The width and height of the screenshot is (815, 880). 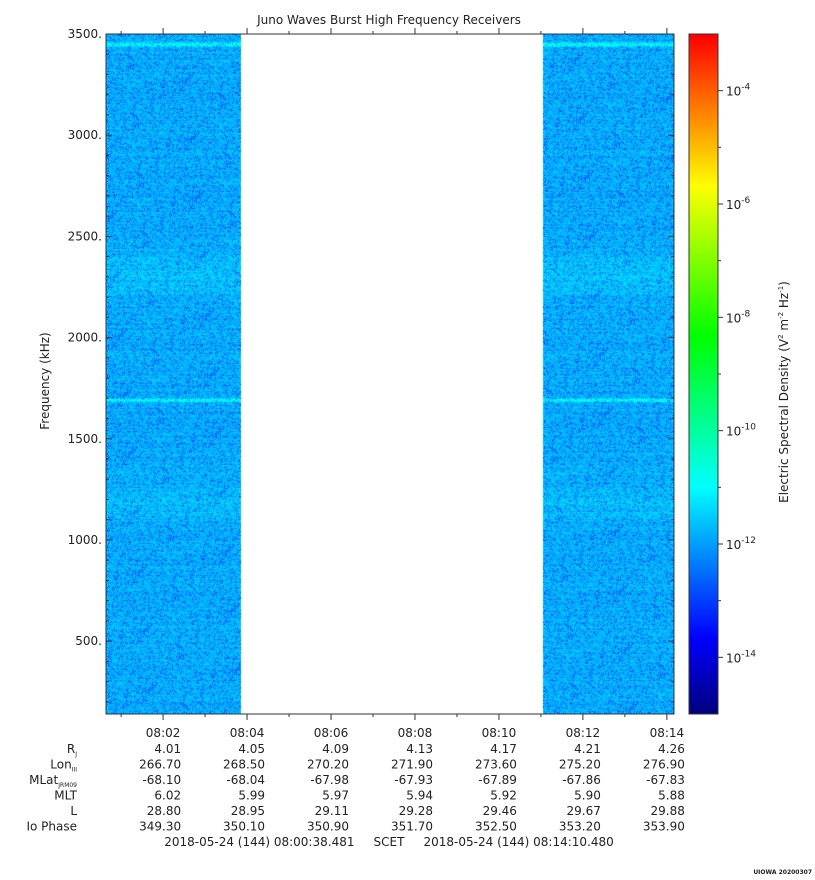 I want to click on ephemeris-value: 28.95, so click(x=248, y=811).